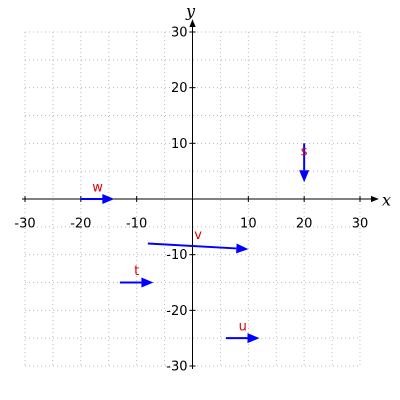  What do you see at coordinates (386, 200) in the screenshot?
I see `x-axis-title: x` at bounding box center [386, 200].